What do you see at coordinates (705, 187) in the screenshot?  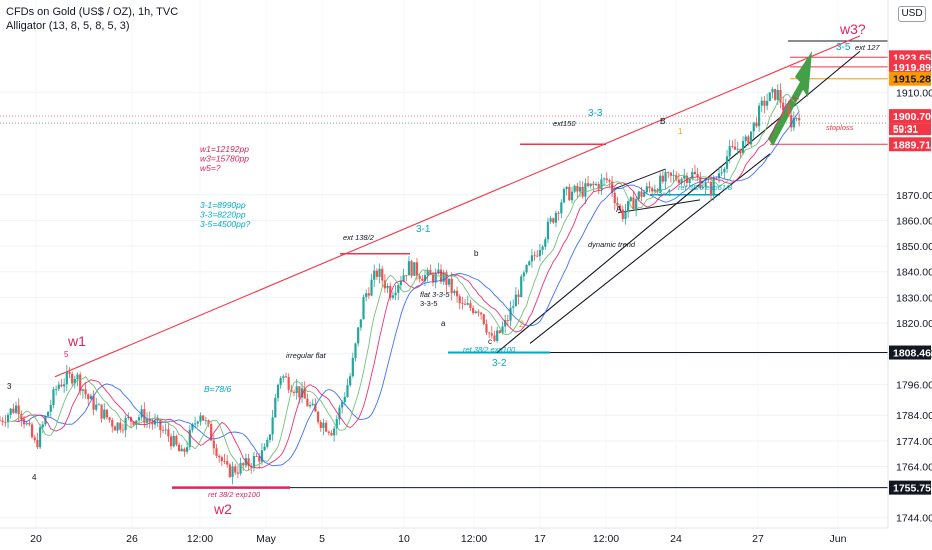 I see `label-ret-38-6: ret 38/6 exp61/8` at bounding box center [705, 187].